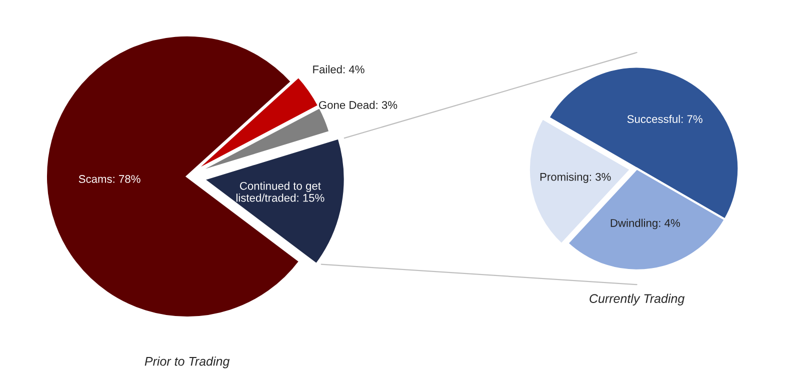 The image size is (796, 392). I want to click on slice-label: Gone Dead: 3%, so click(358, 104).